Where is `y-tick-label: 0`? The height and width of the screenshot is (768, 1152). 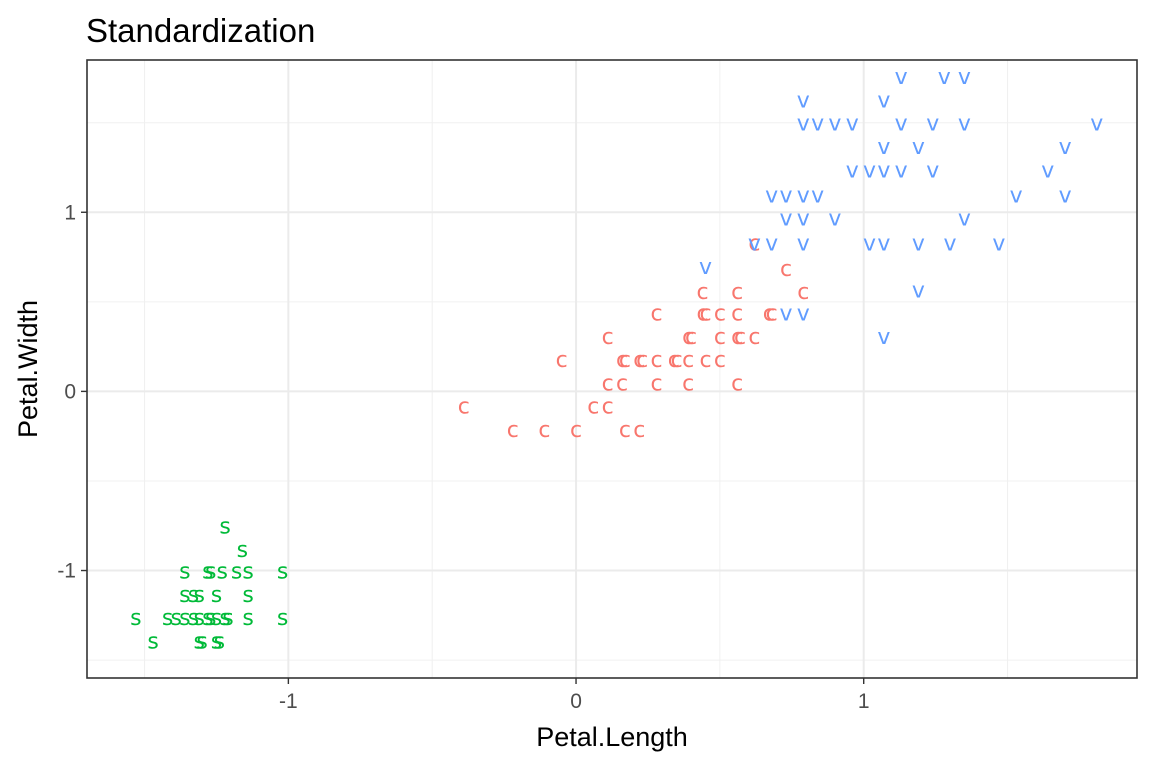
y-tick-label: 0 is located at coordinates (70, 391).